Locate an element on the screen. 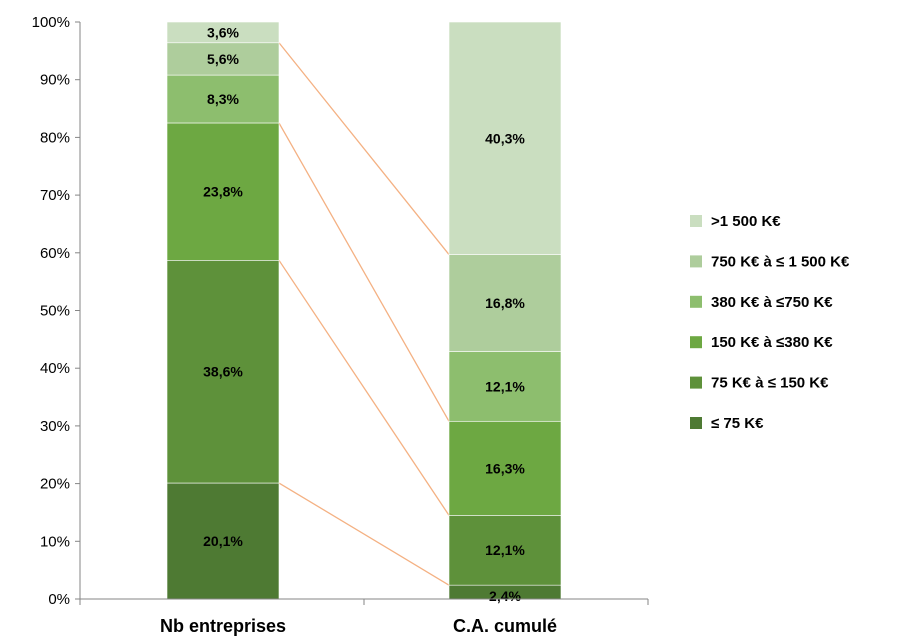 The image size is (916, 642). data-label: 38,6% is located at coordinates (223, 372).